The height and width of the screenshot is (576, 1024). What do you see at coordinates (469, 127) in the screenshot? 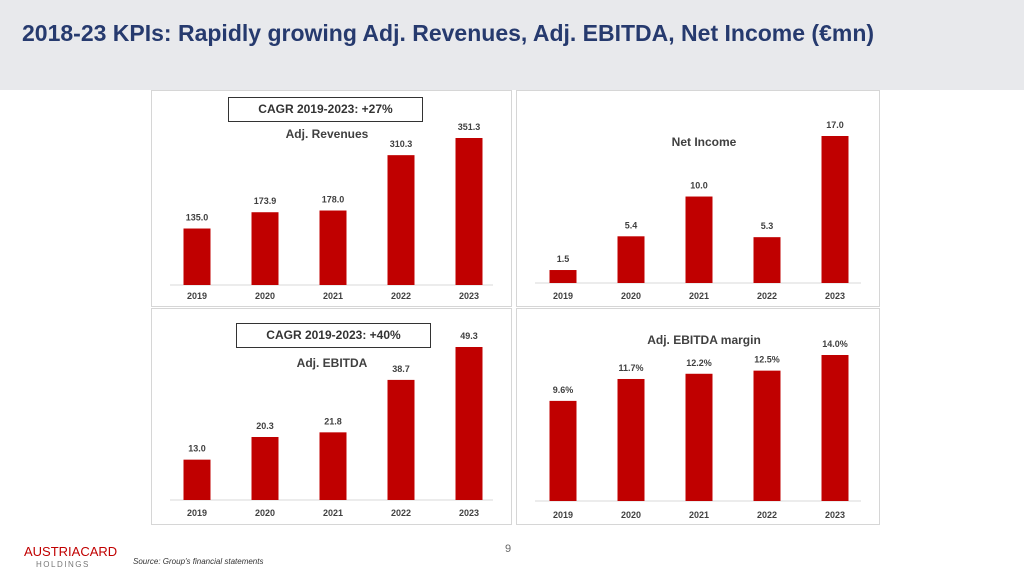
I see `data-label-2023: 351.3` at bounding box center [469, 127].